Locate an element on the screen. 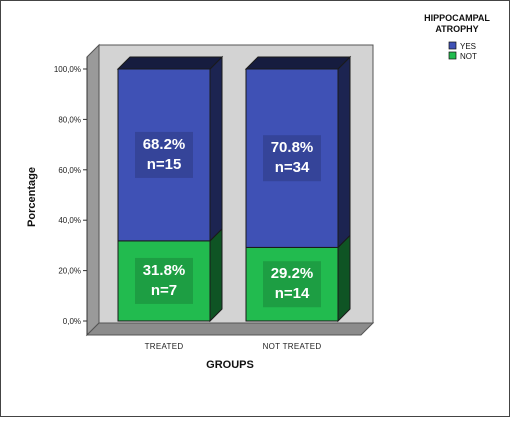 This screenshot has height=421, width=510. plot-left-wall is located at coordinates (93, 190).